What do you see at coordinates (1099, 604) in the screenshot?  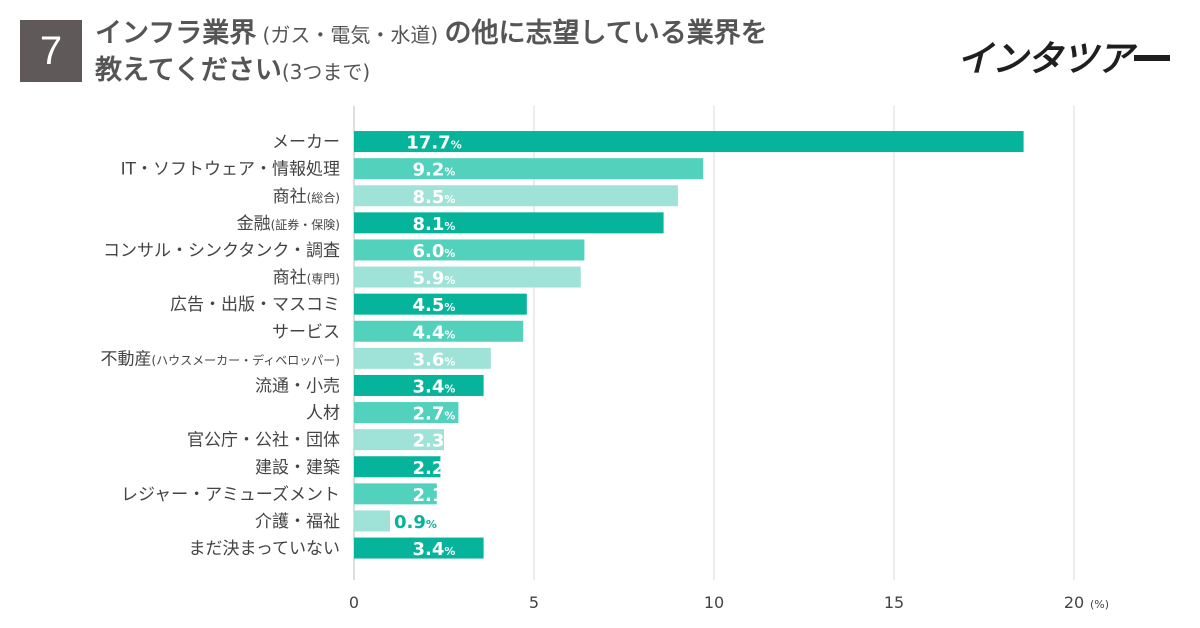 I see `x-unit-label: (%)` at bounding box center [1099, 604].